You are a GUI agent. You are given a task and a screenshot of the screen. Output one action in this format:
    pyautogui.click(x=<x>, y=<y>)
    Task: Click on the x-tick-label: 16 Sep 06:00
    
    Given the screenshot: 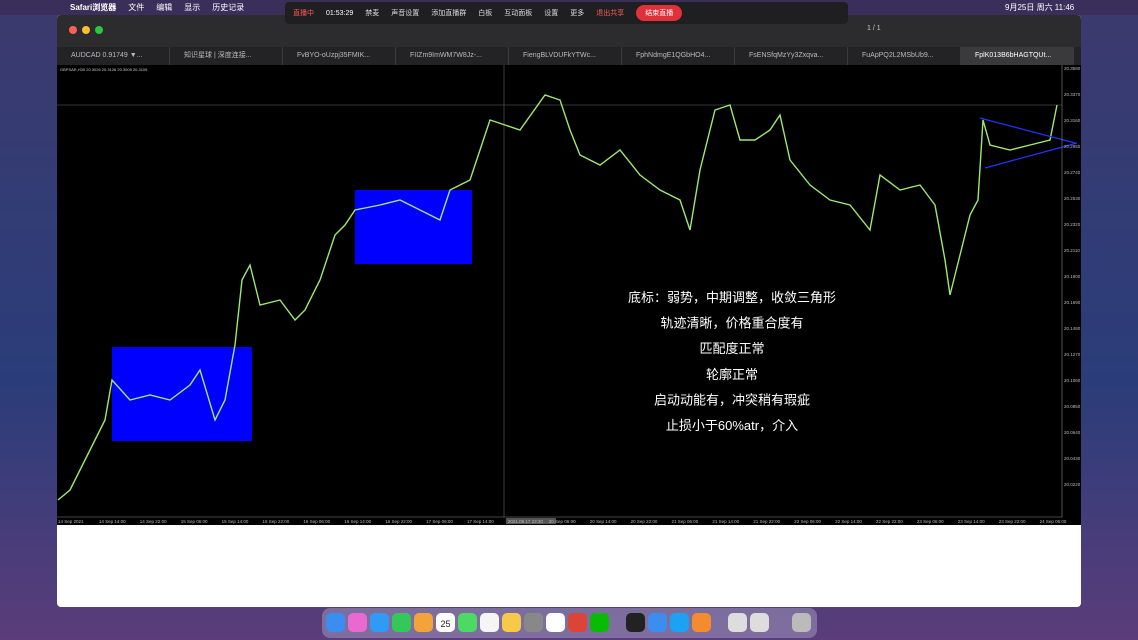 What is the action you would take?
    pyautogui.click(x=316, y=521)
    